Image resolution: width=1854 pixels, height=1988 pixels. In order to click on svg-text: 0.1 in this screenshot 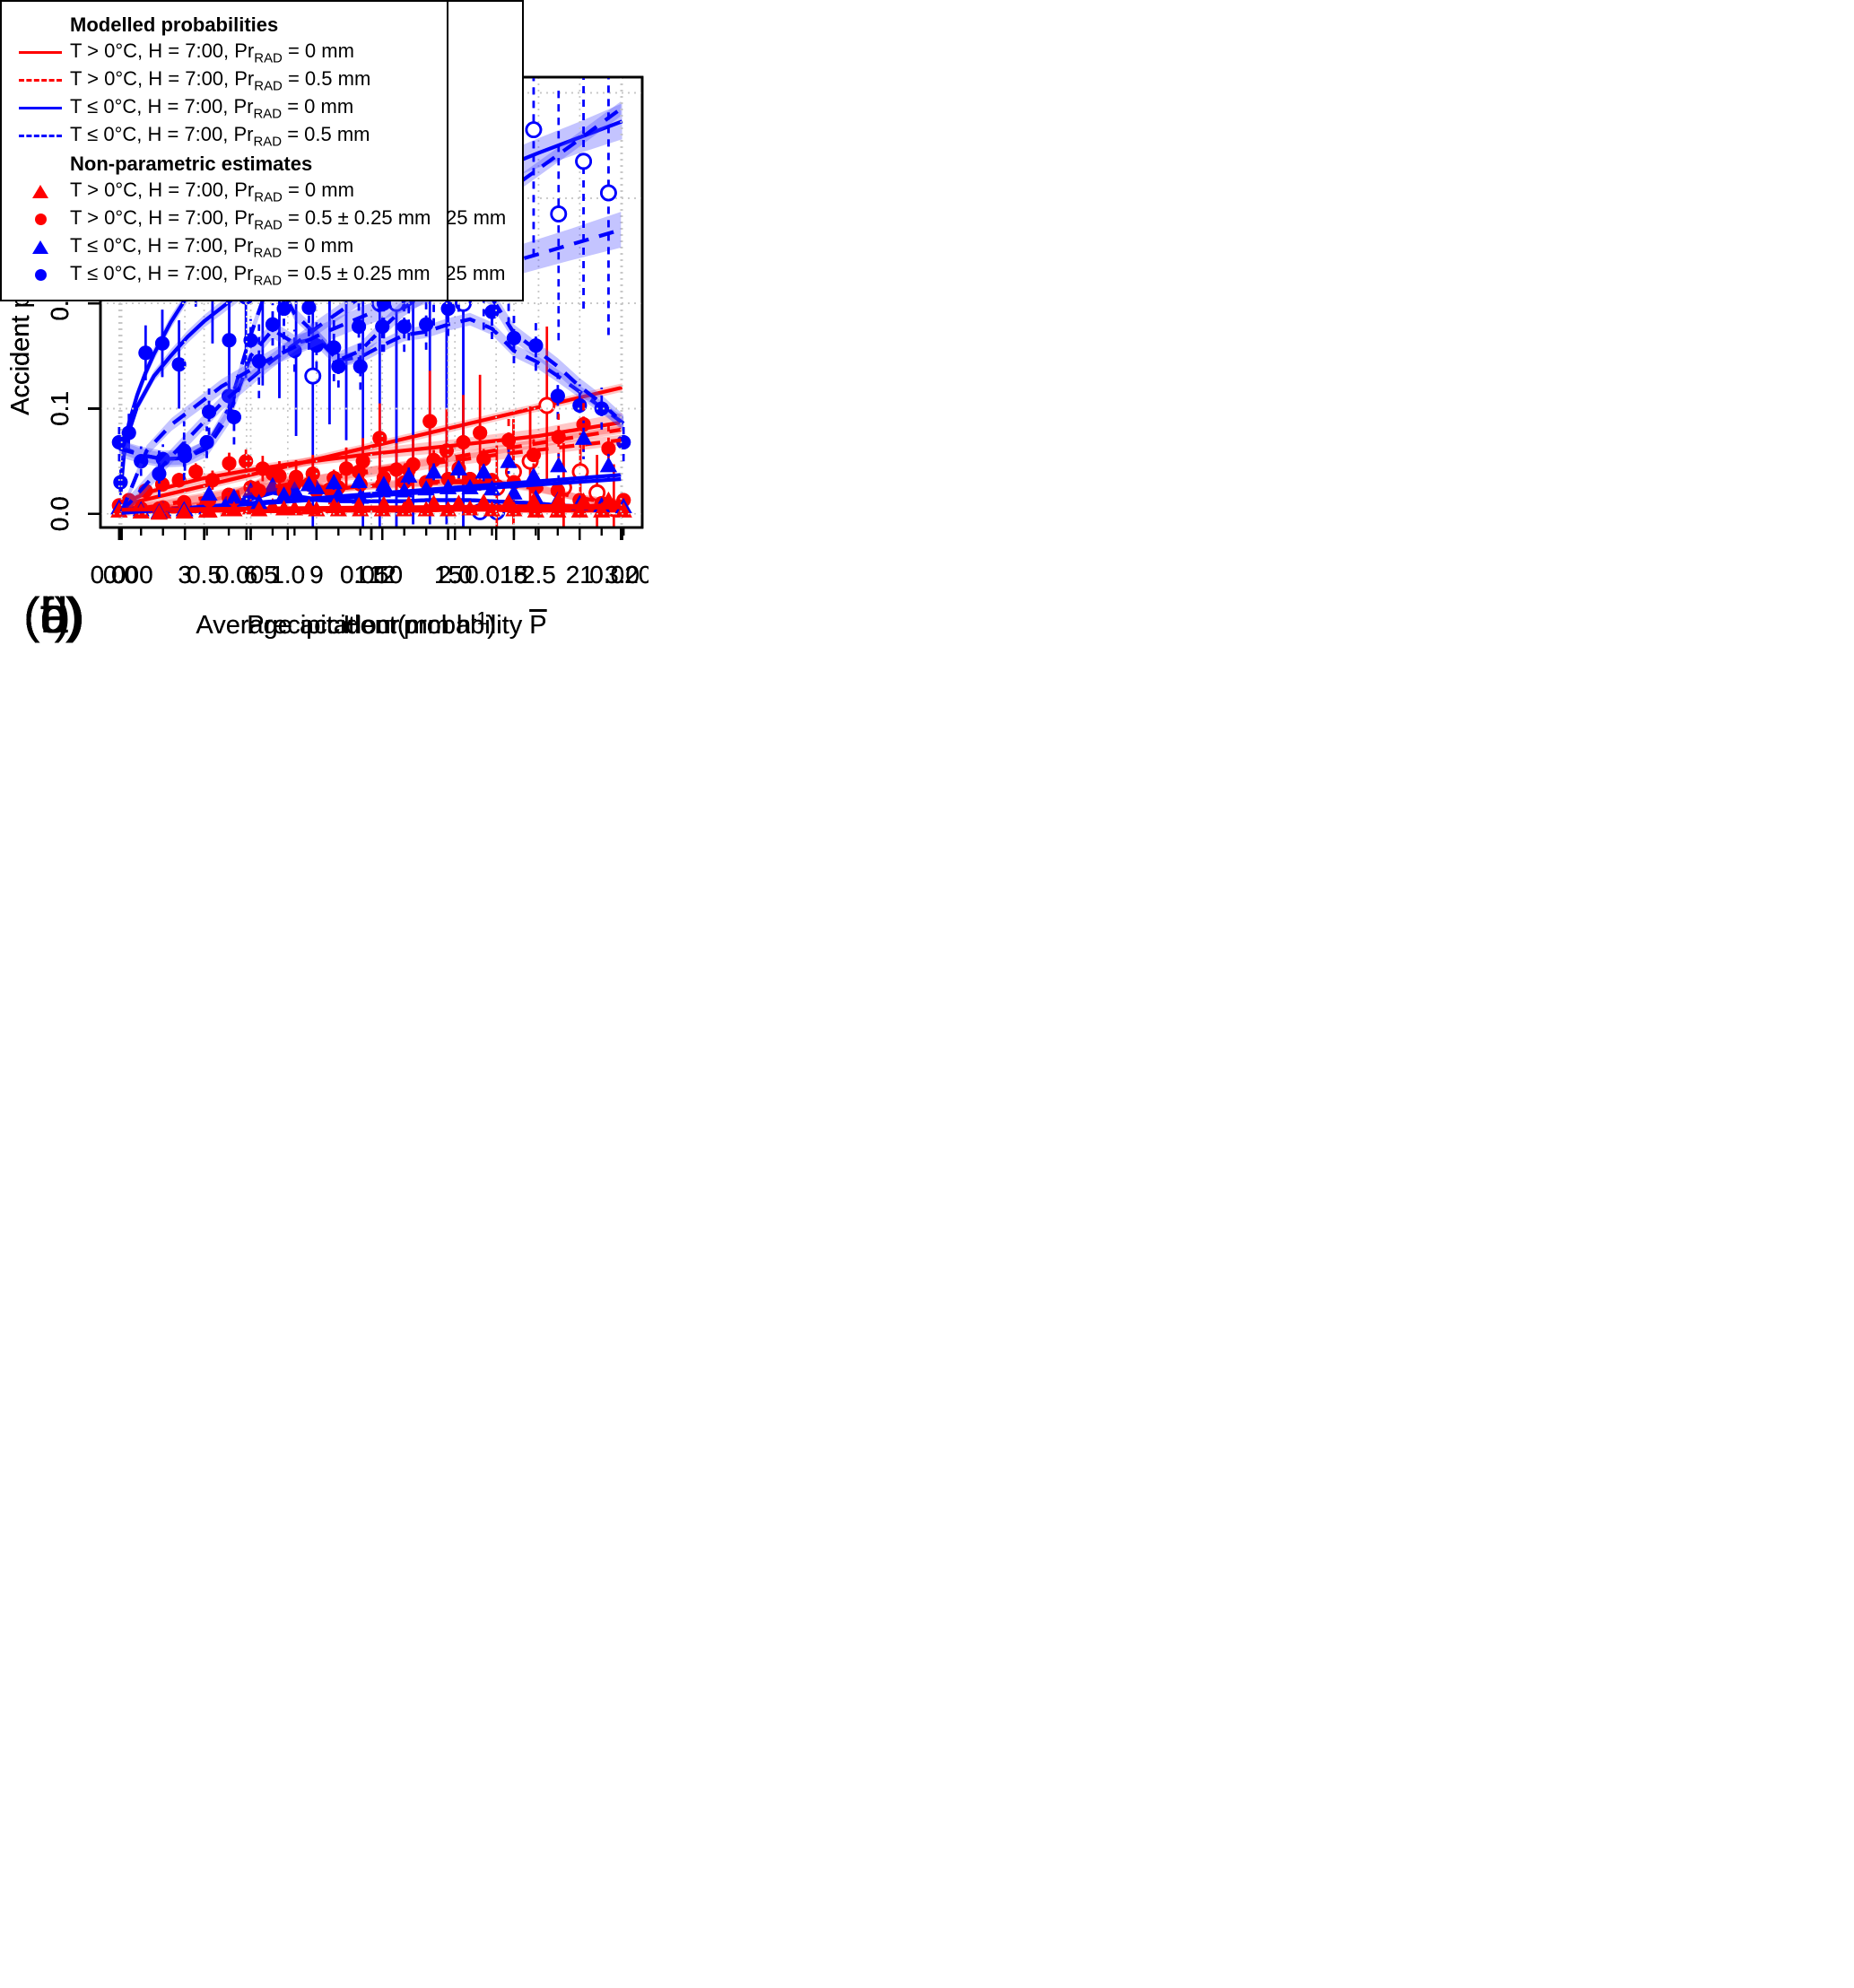, I will do `click(60, 408)`.